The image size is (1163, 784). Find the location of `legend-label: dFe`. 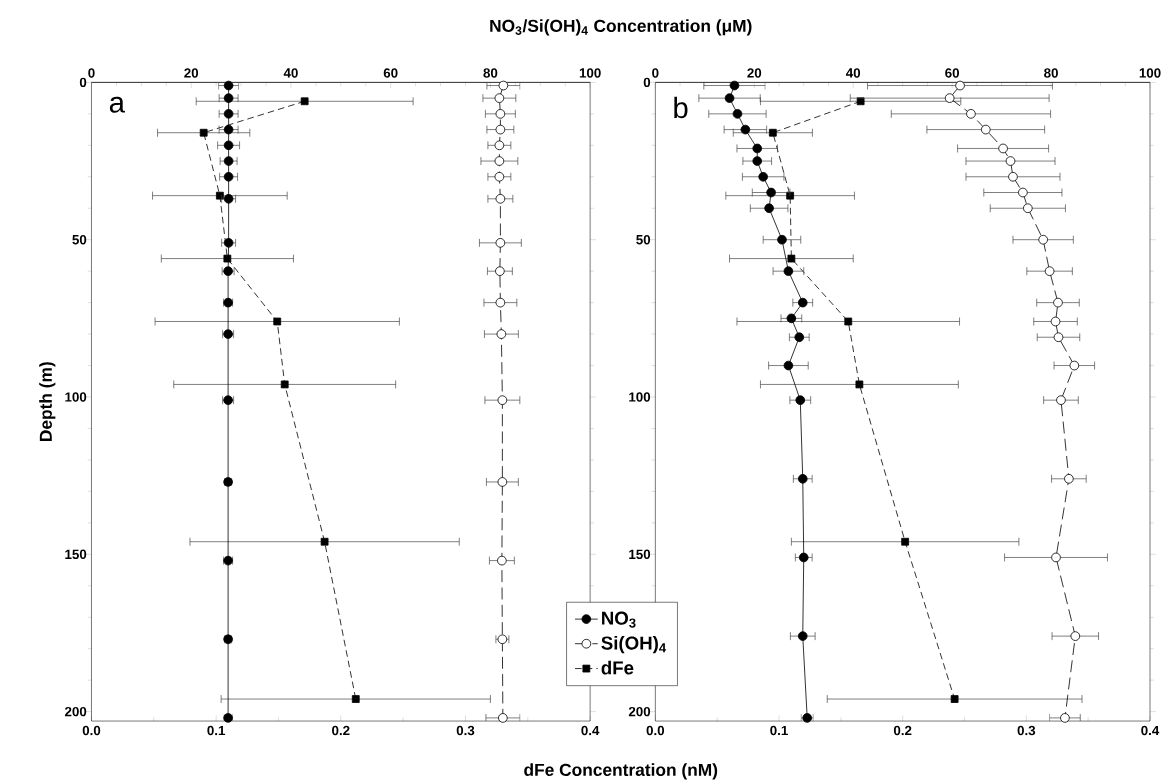

legend-label: dFe is located at coordinates (617, 667).